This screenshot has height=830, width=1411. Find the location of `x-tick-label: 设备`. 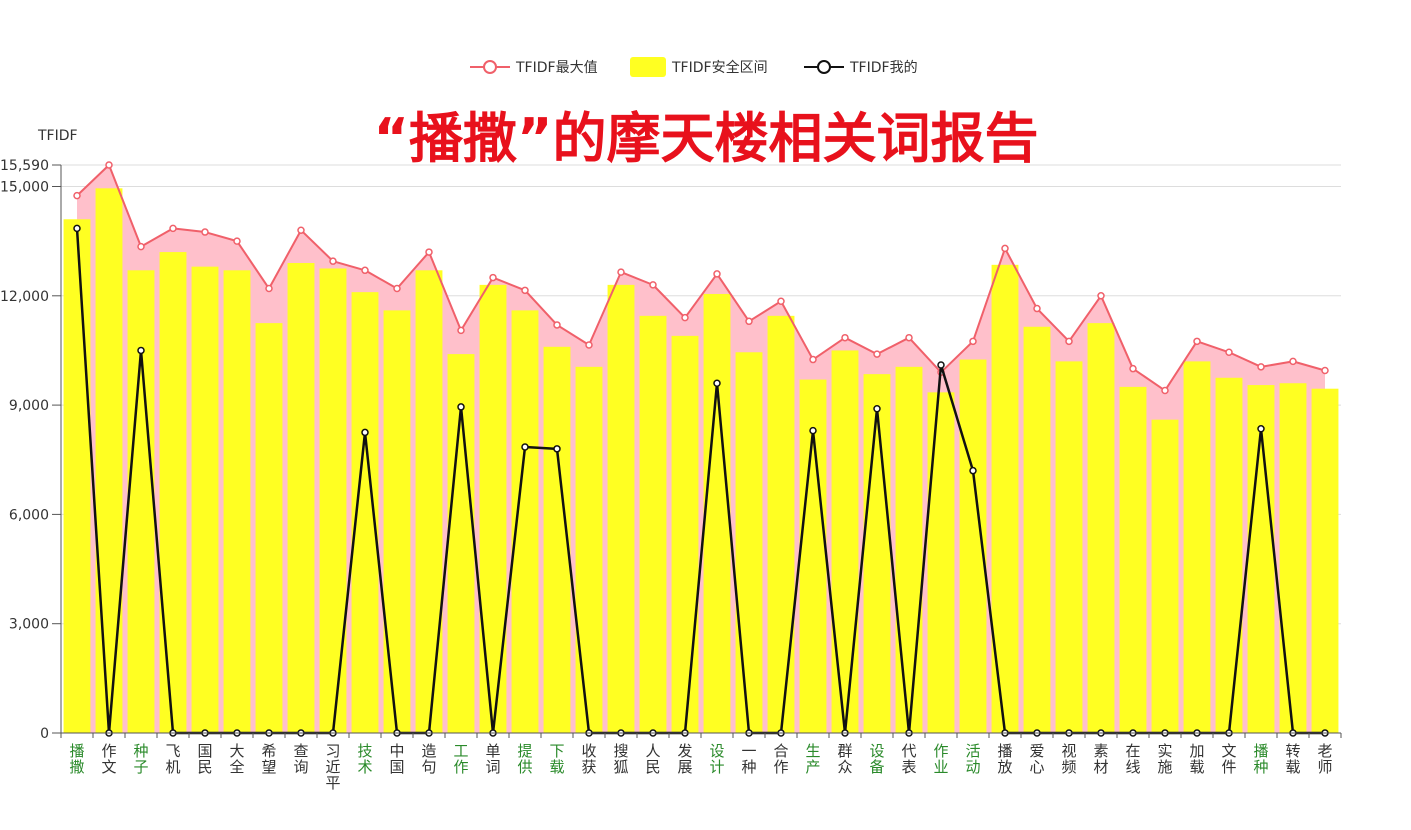

x-tick-label: 设备 is located at coordinates (876, 759).